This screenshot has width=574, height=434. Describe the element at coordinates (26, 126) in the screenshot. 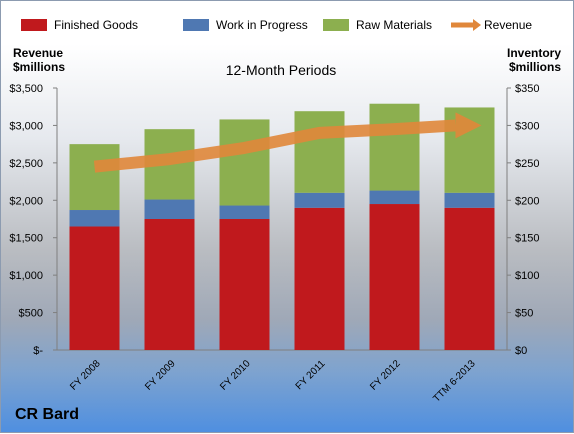

I see `left-tick-label: $3,000` at that location.